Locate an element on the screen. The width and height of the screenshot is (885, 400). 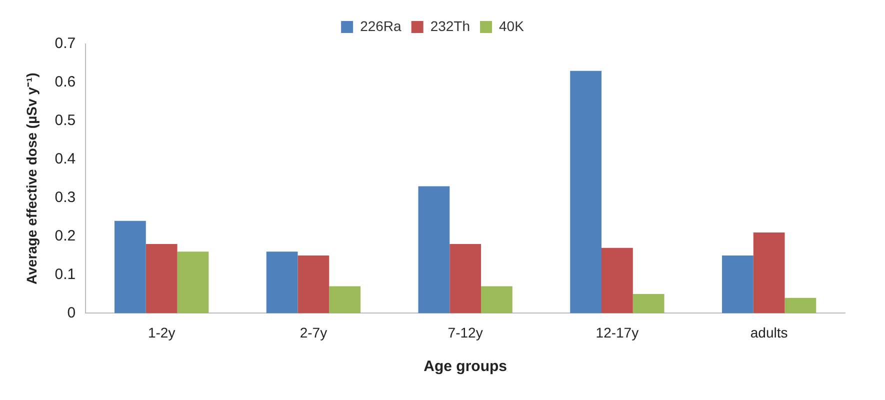
x-tick-label: 7-12y is located at coordinates (465, 332).